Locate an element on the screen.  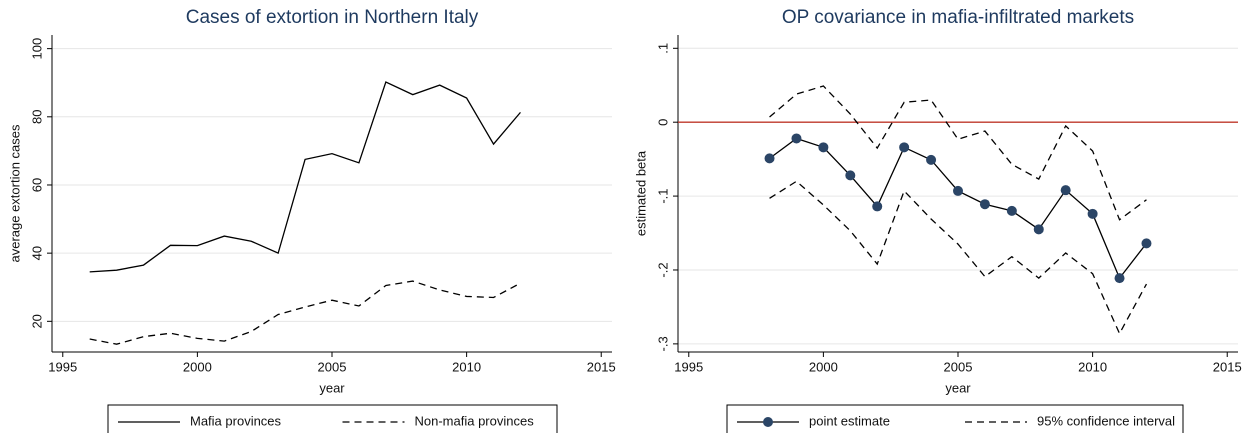
y-tick-label: 20 is located at coordinates (36, 321).